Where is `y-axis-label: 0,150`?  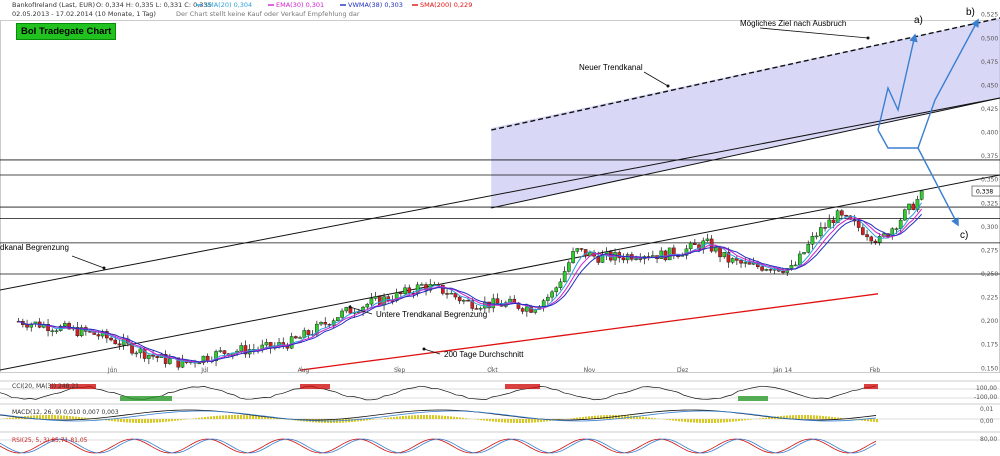
y-axis-label: 0,150 is located at coordinates (989, 368).